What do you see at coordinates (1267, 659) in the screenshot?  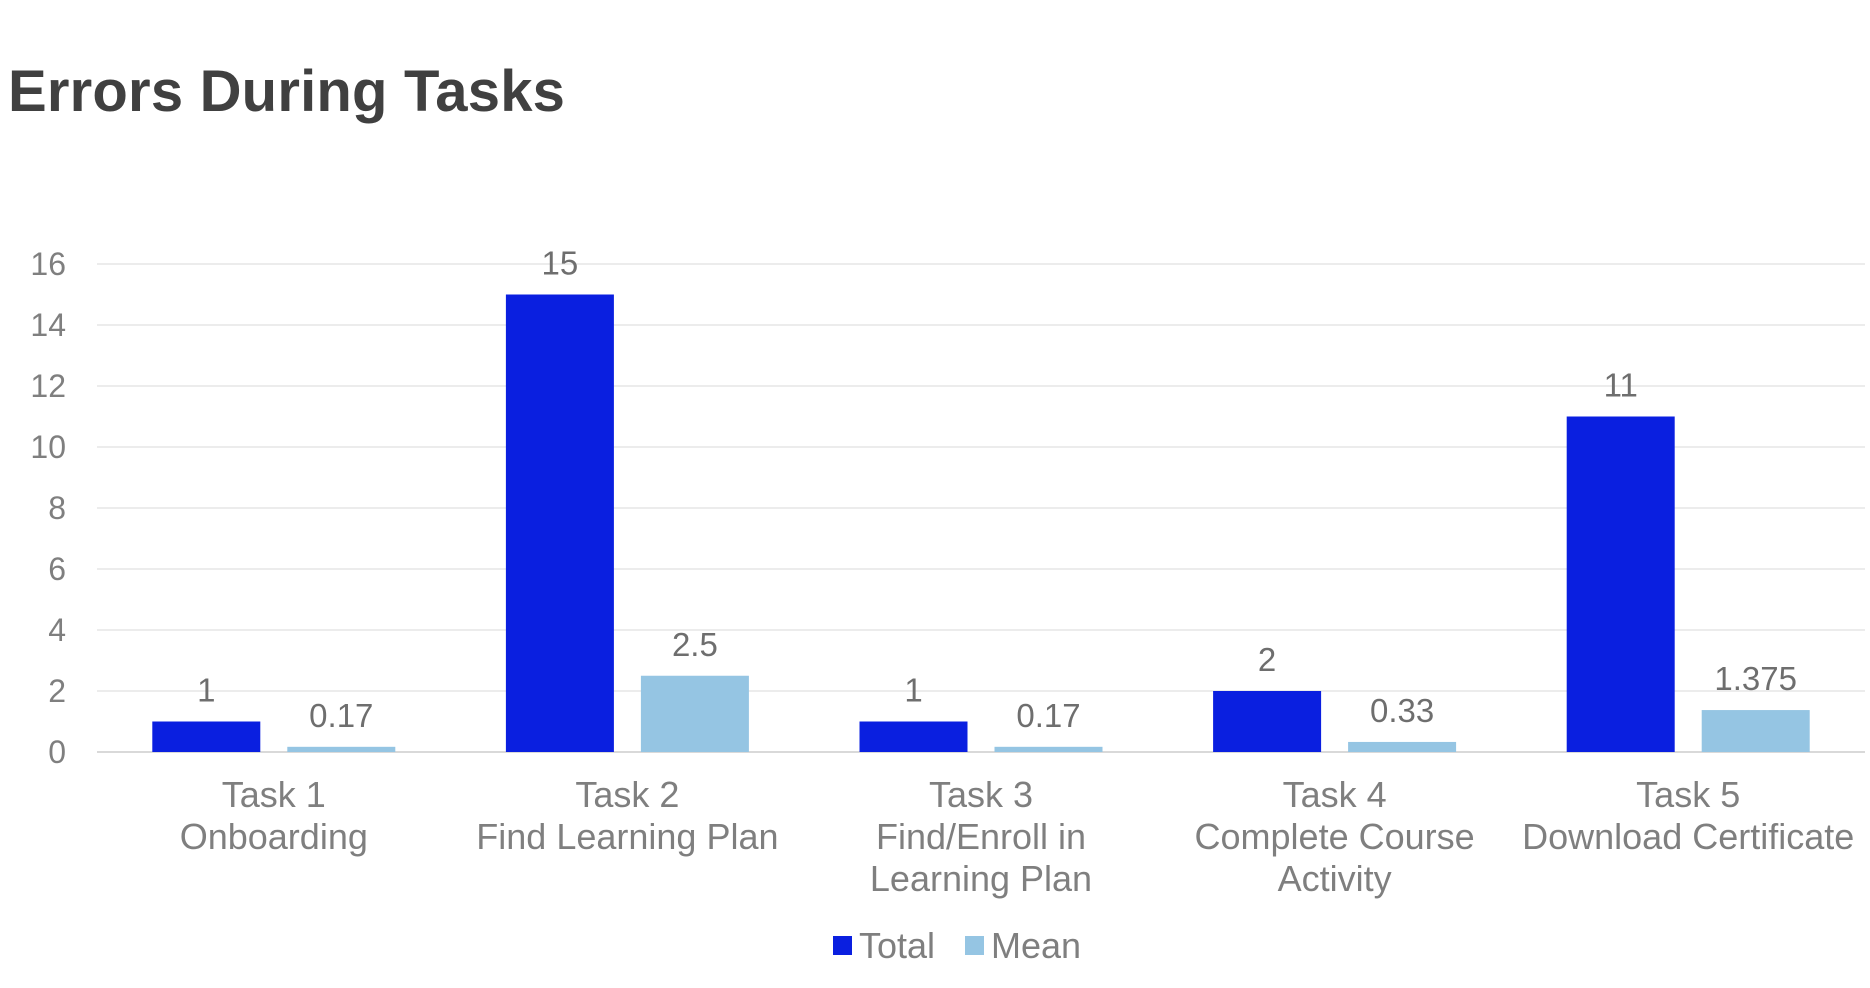 I see `data-label-total-4: 2` at bounding box center [1267, 659].